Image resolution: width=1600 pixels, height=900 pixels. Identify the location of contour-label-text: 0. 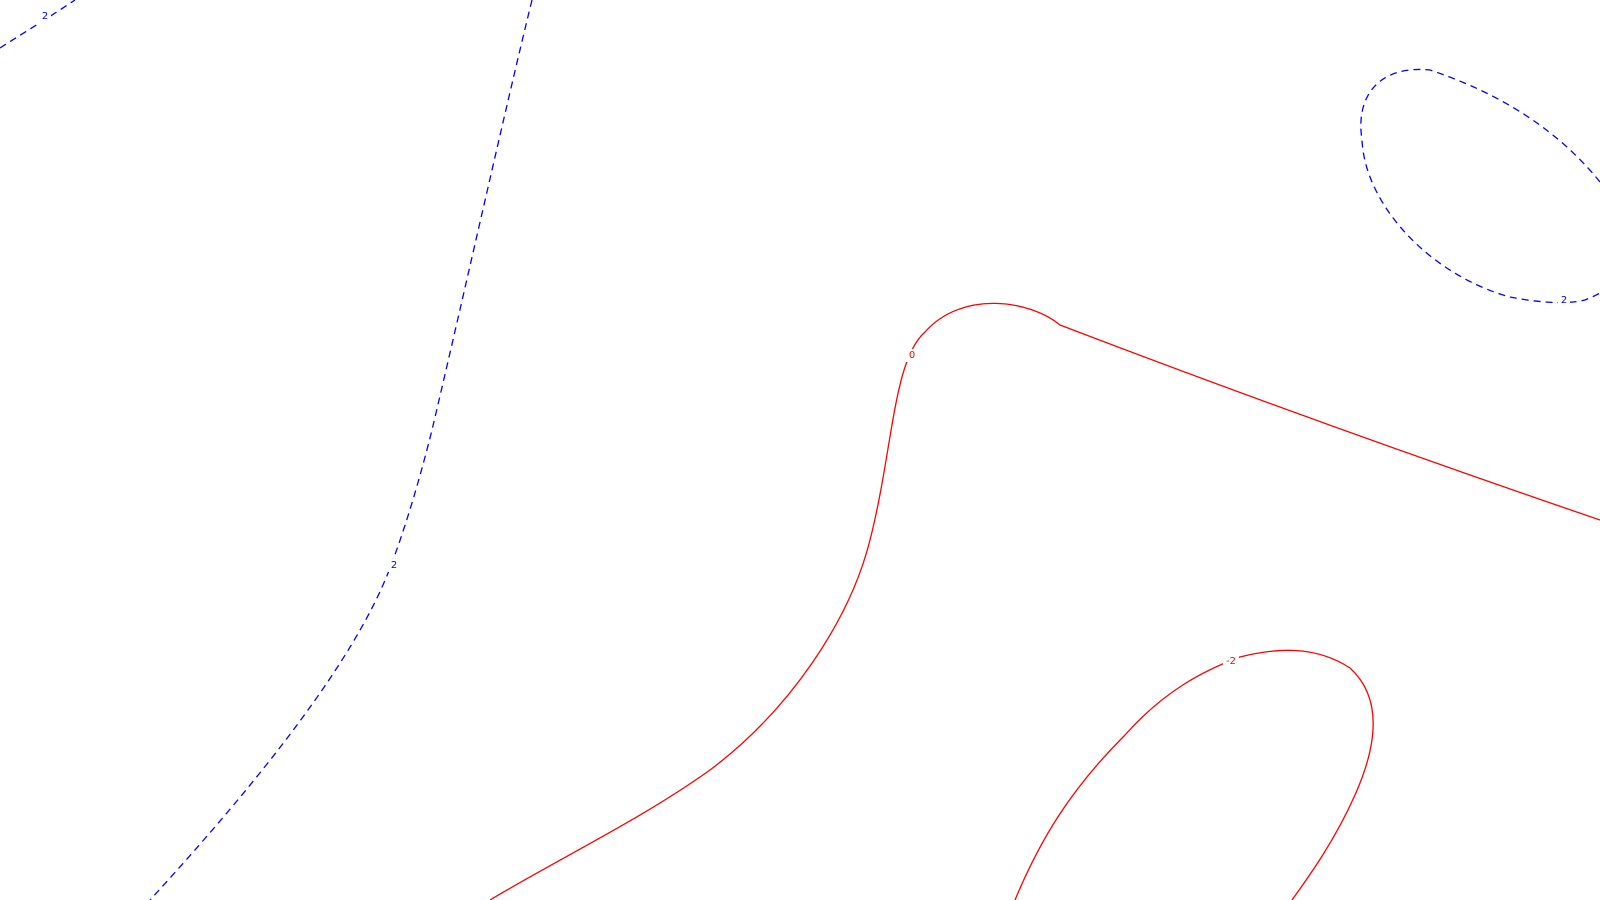
(912, 355).